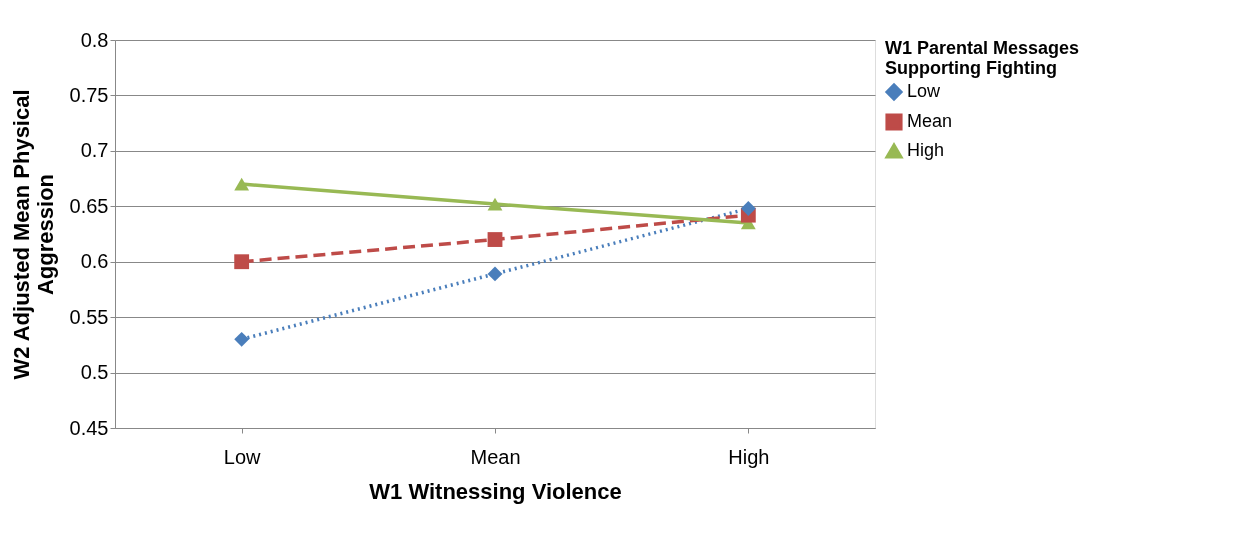  Describe the element at coordinates (94, 372) in the screenshot. I see `y-tick-label: 0.5` at that location.